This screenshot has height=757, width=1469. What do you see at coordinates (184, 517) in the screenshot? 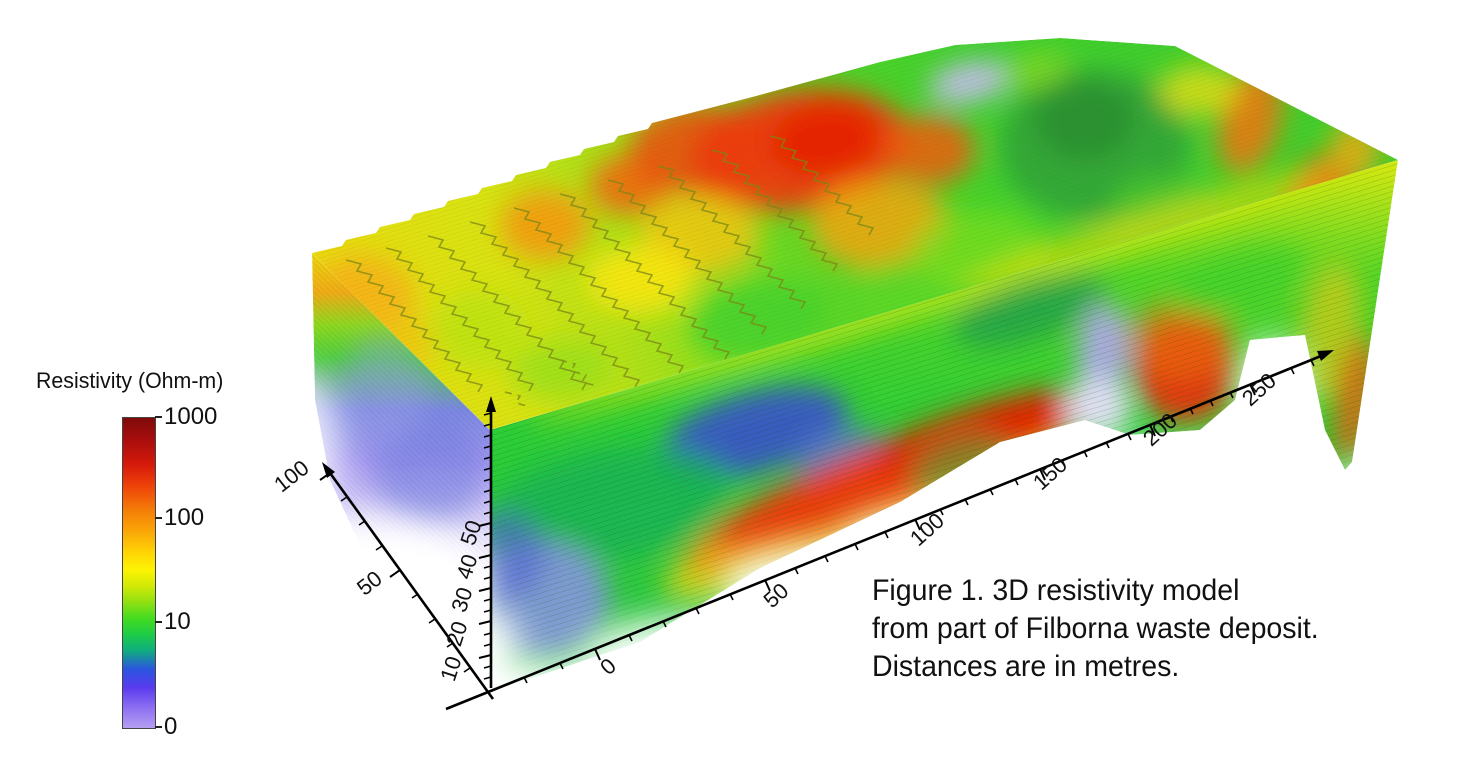
I see `colorbar-label-100: 100` at bounding box center [184, 517].